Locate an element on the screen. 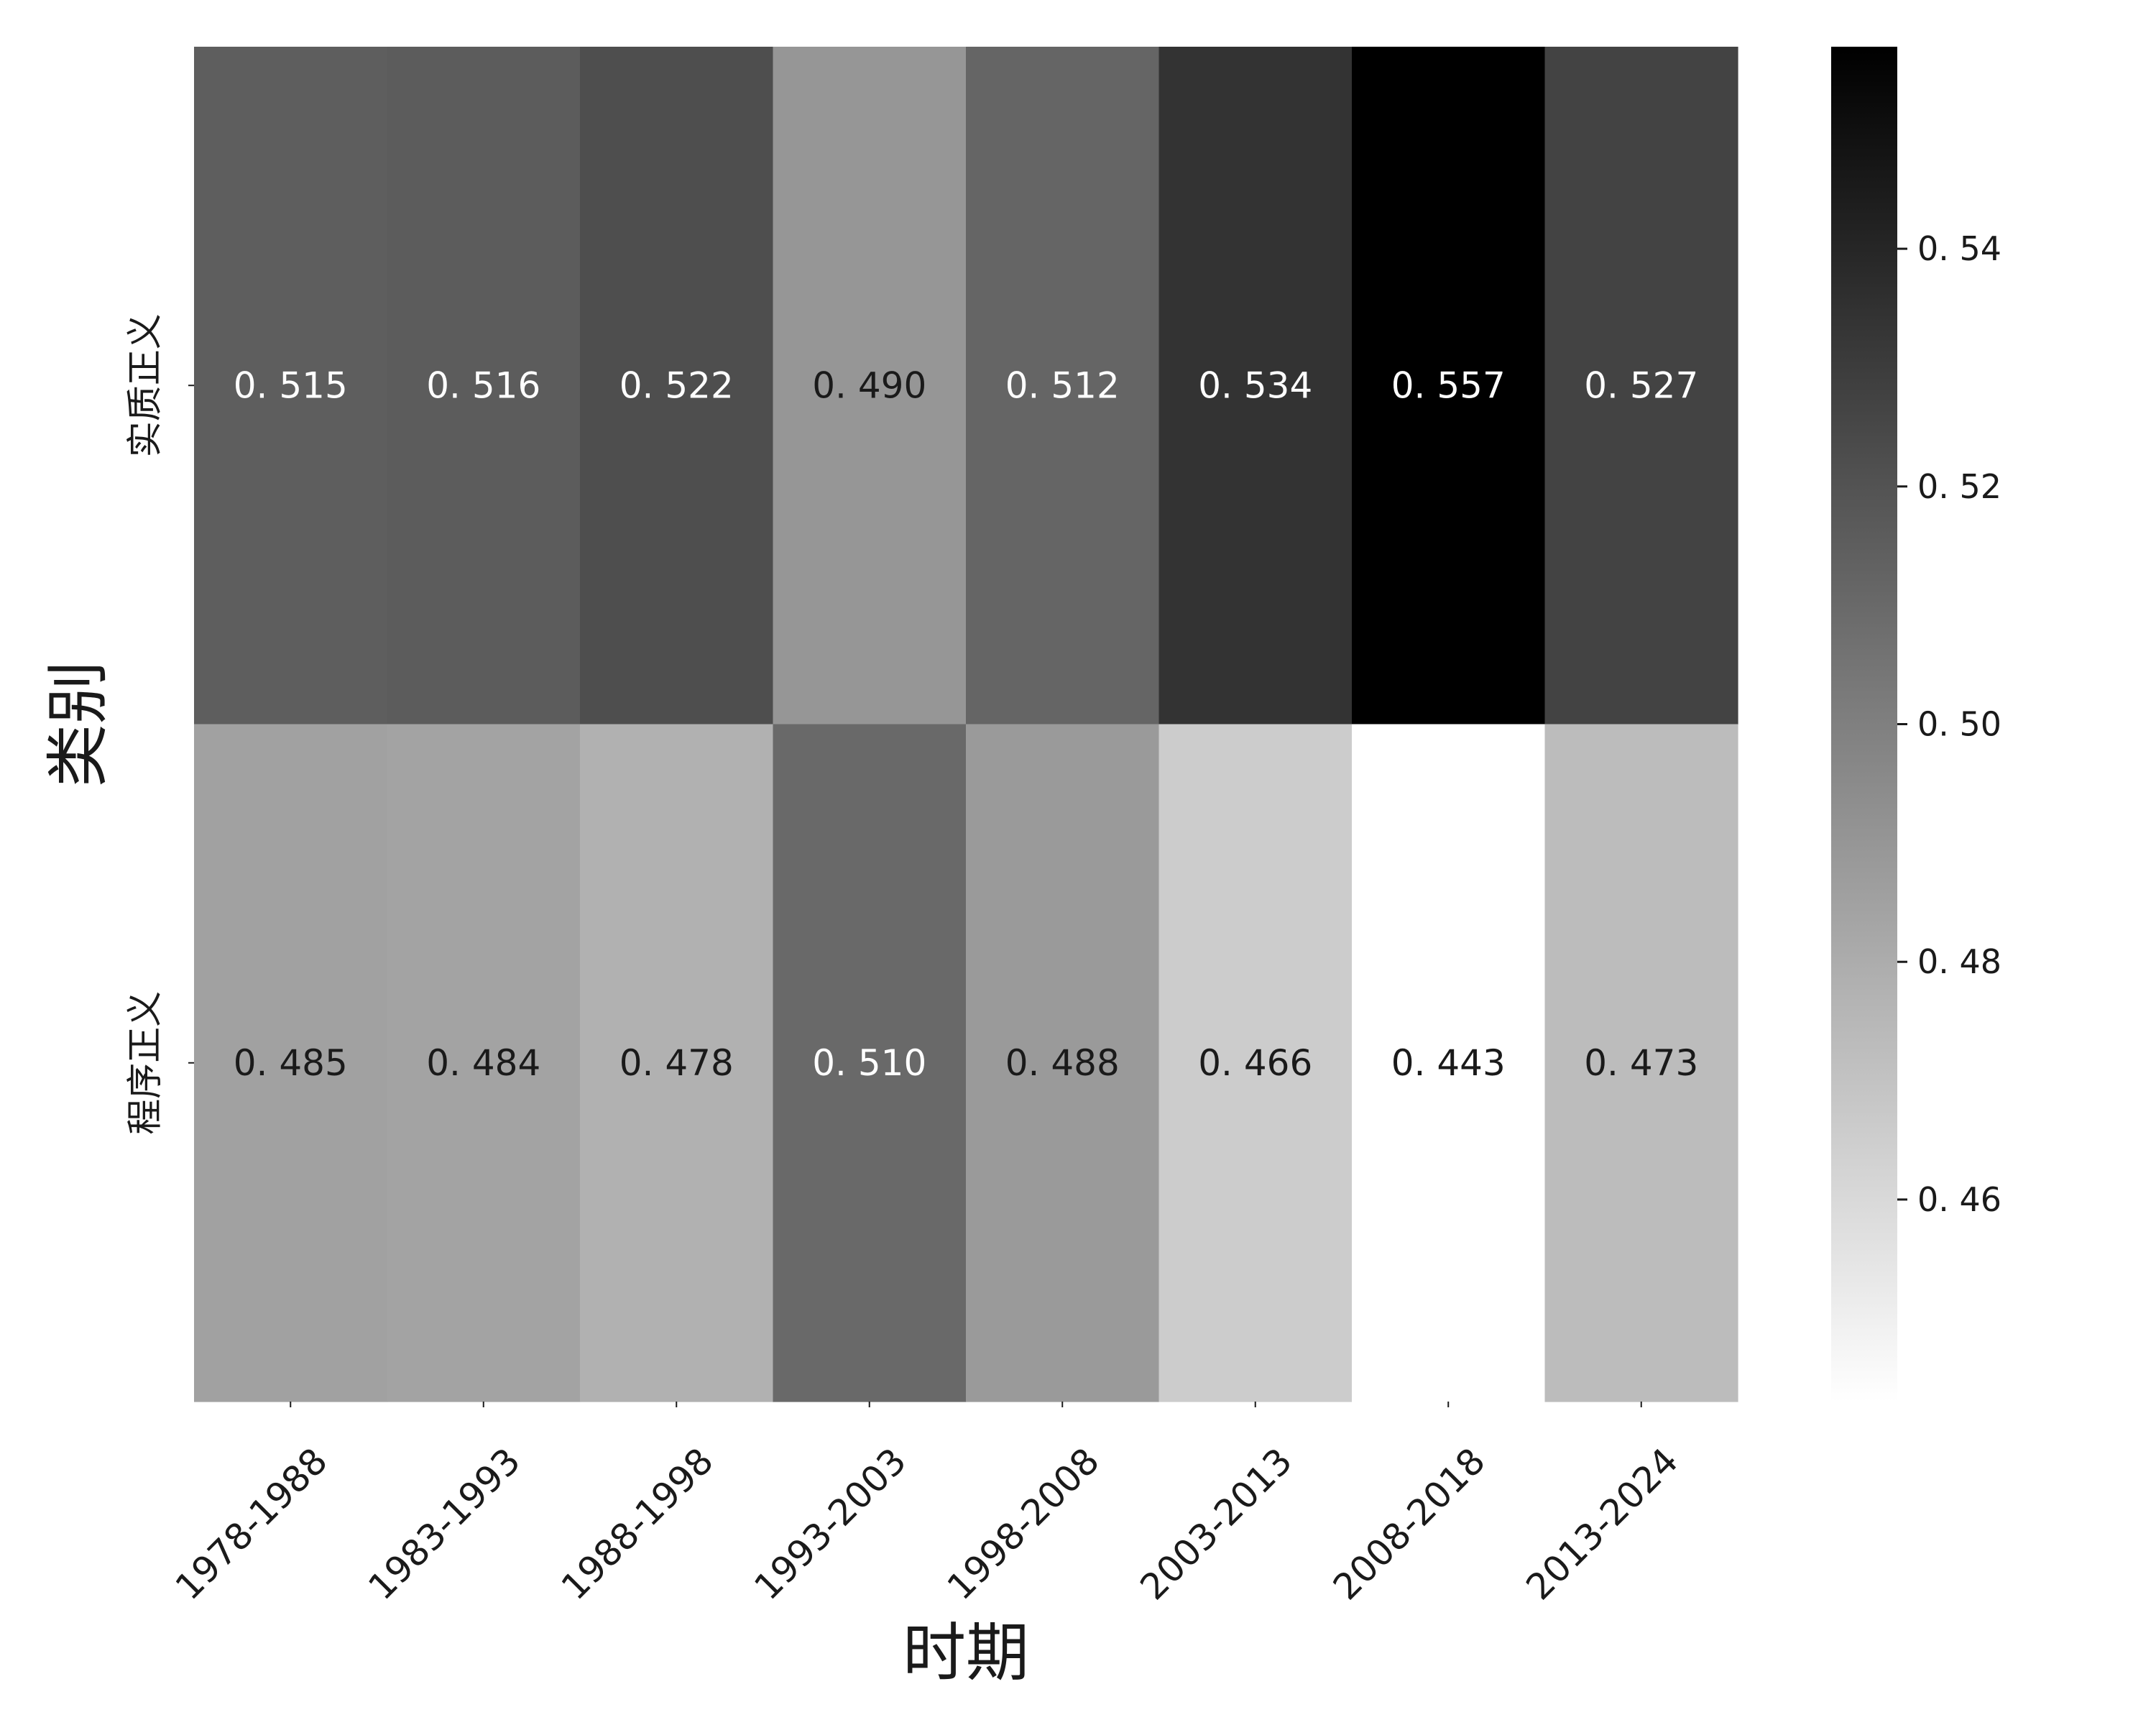 The height and width of the screenshot is (1725, 2156). x-tick-label: 1993-2003 is located at coordinates (831, 1524).